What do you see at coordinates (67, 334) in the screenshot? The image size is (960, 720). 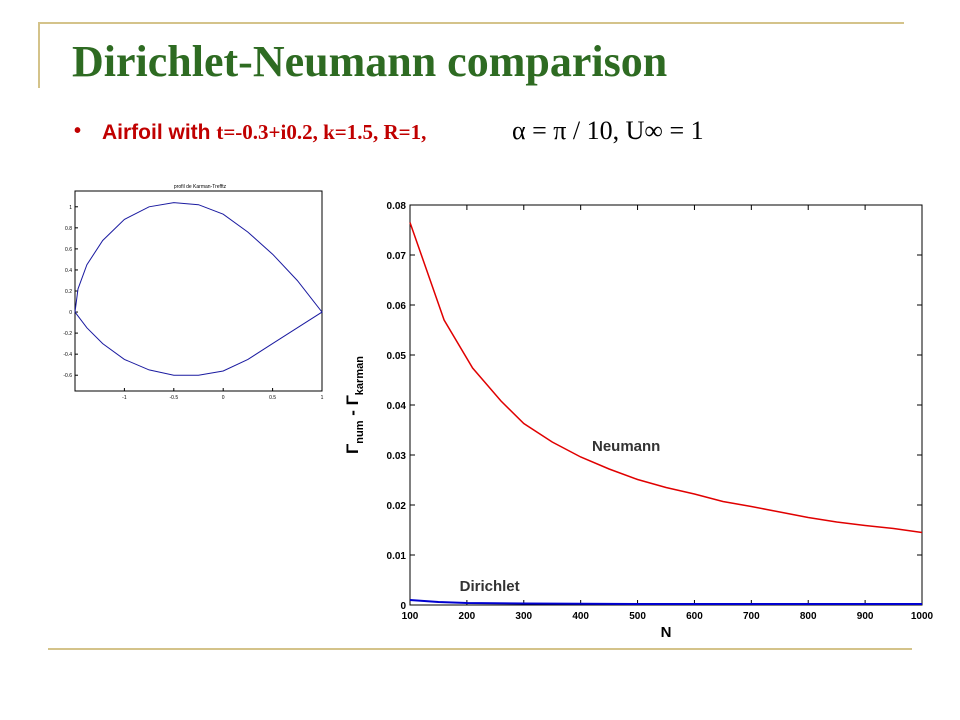 I see `airfoil-y-tick-label: -0.2` at bounding box center [67, 334].